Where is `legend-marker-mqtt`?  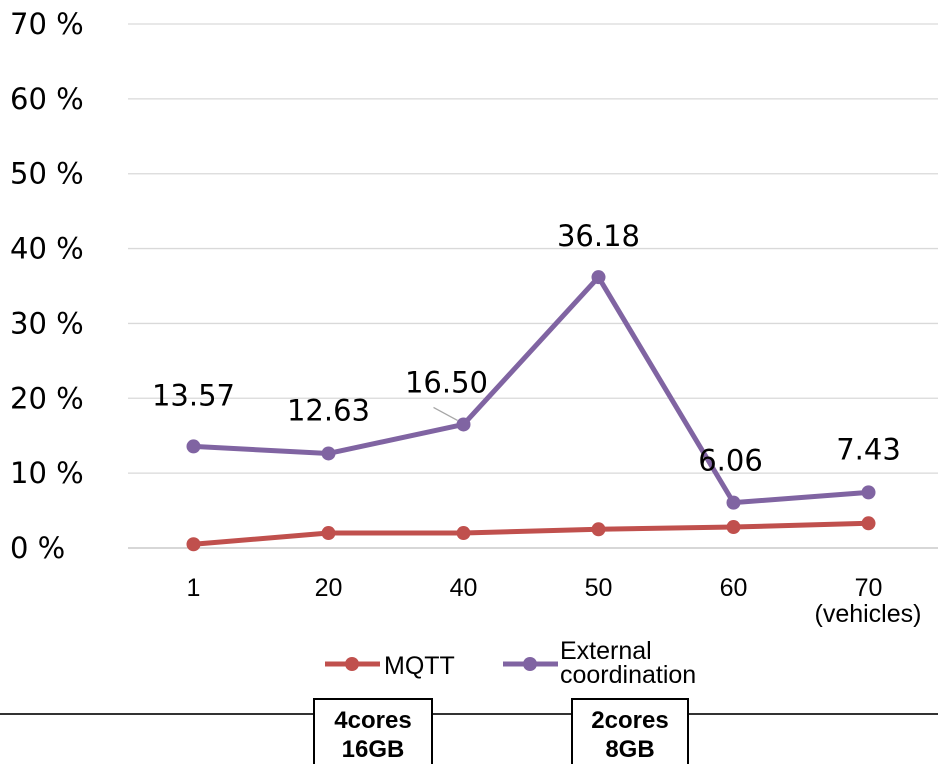 legend-marker-mqtt is located at coordinates (352, 664).